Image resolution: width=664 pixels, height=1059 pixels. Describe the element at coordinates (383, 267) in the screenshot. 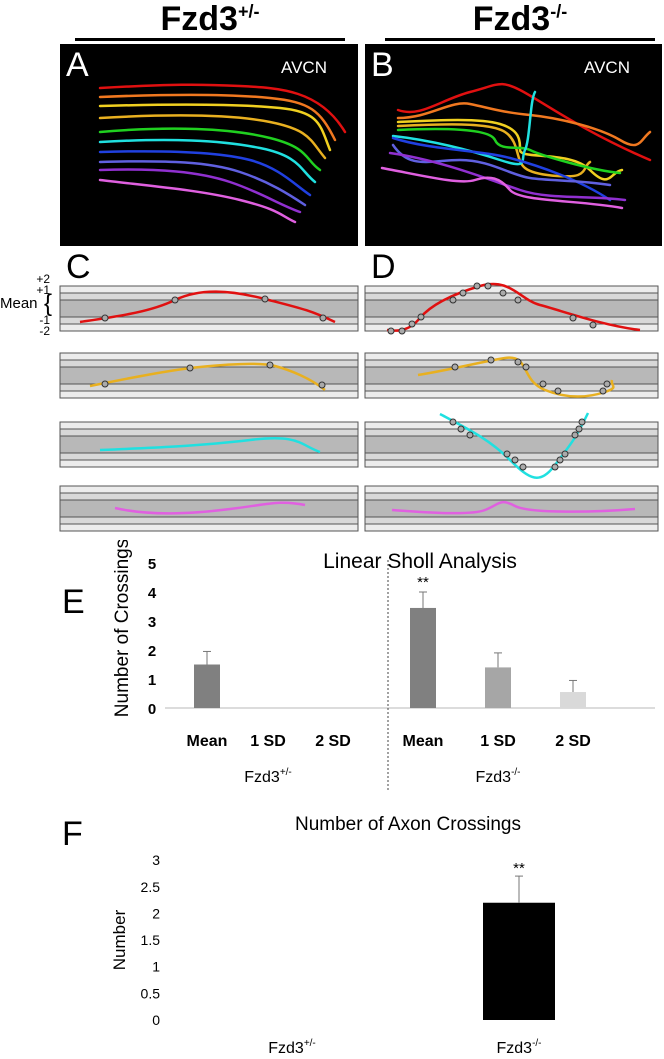

I see `panel-label-d: D` at that location.